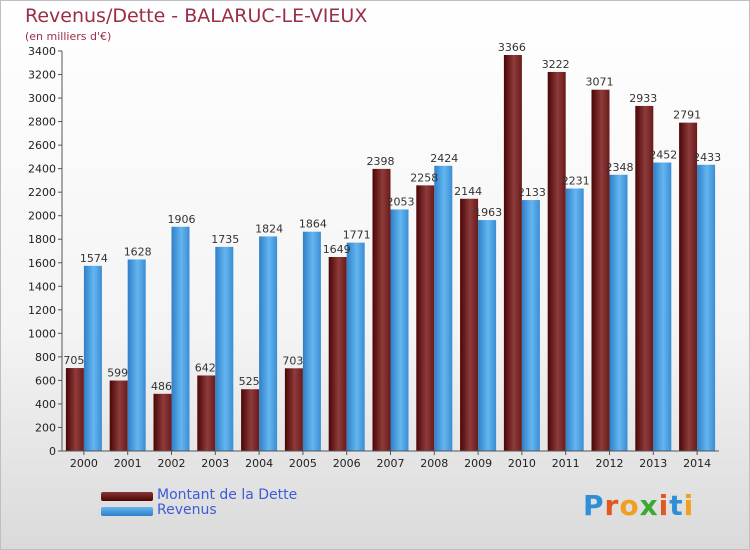 This screenshot has width=750, height=550. I want to click on bar-revenus-2014, so click(706, 307).